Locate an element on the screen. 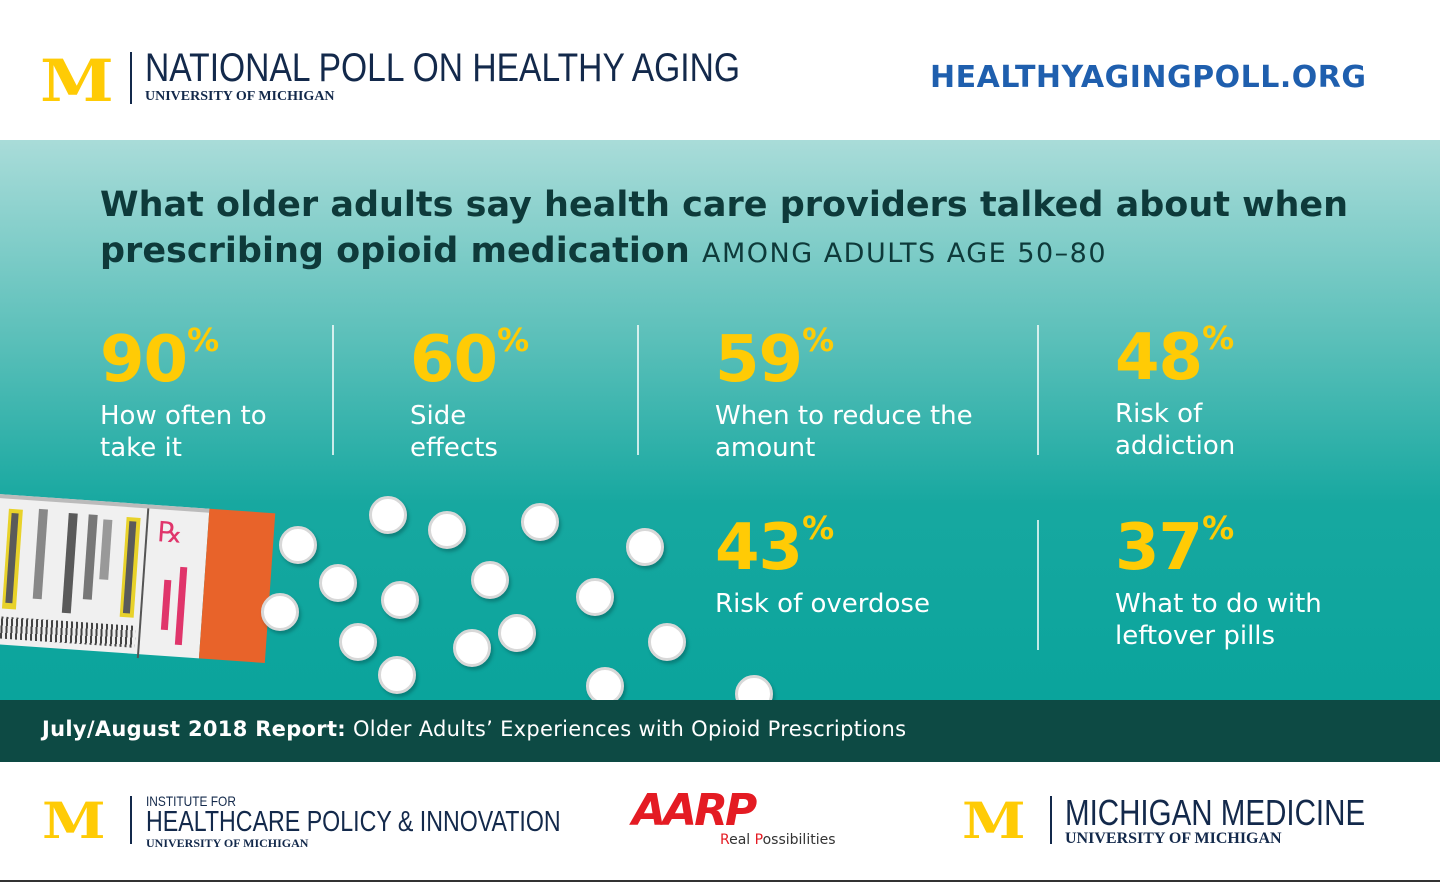  bottle-cap is located at coordinates (237, 585).